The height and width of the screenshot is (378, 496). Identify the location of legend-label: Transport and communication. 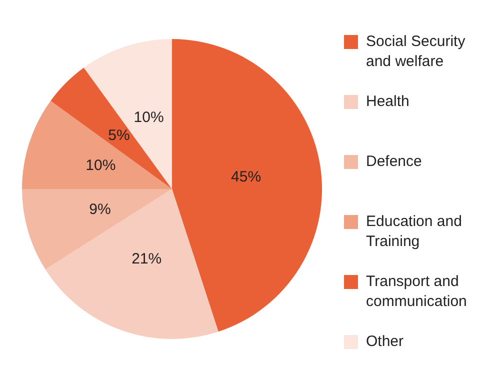
(417, 292).